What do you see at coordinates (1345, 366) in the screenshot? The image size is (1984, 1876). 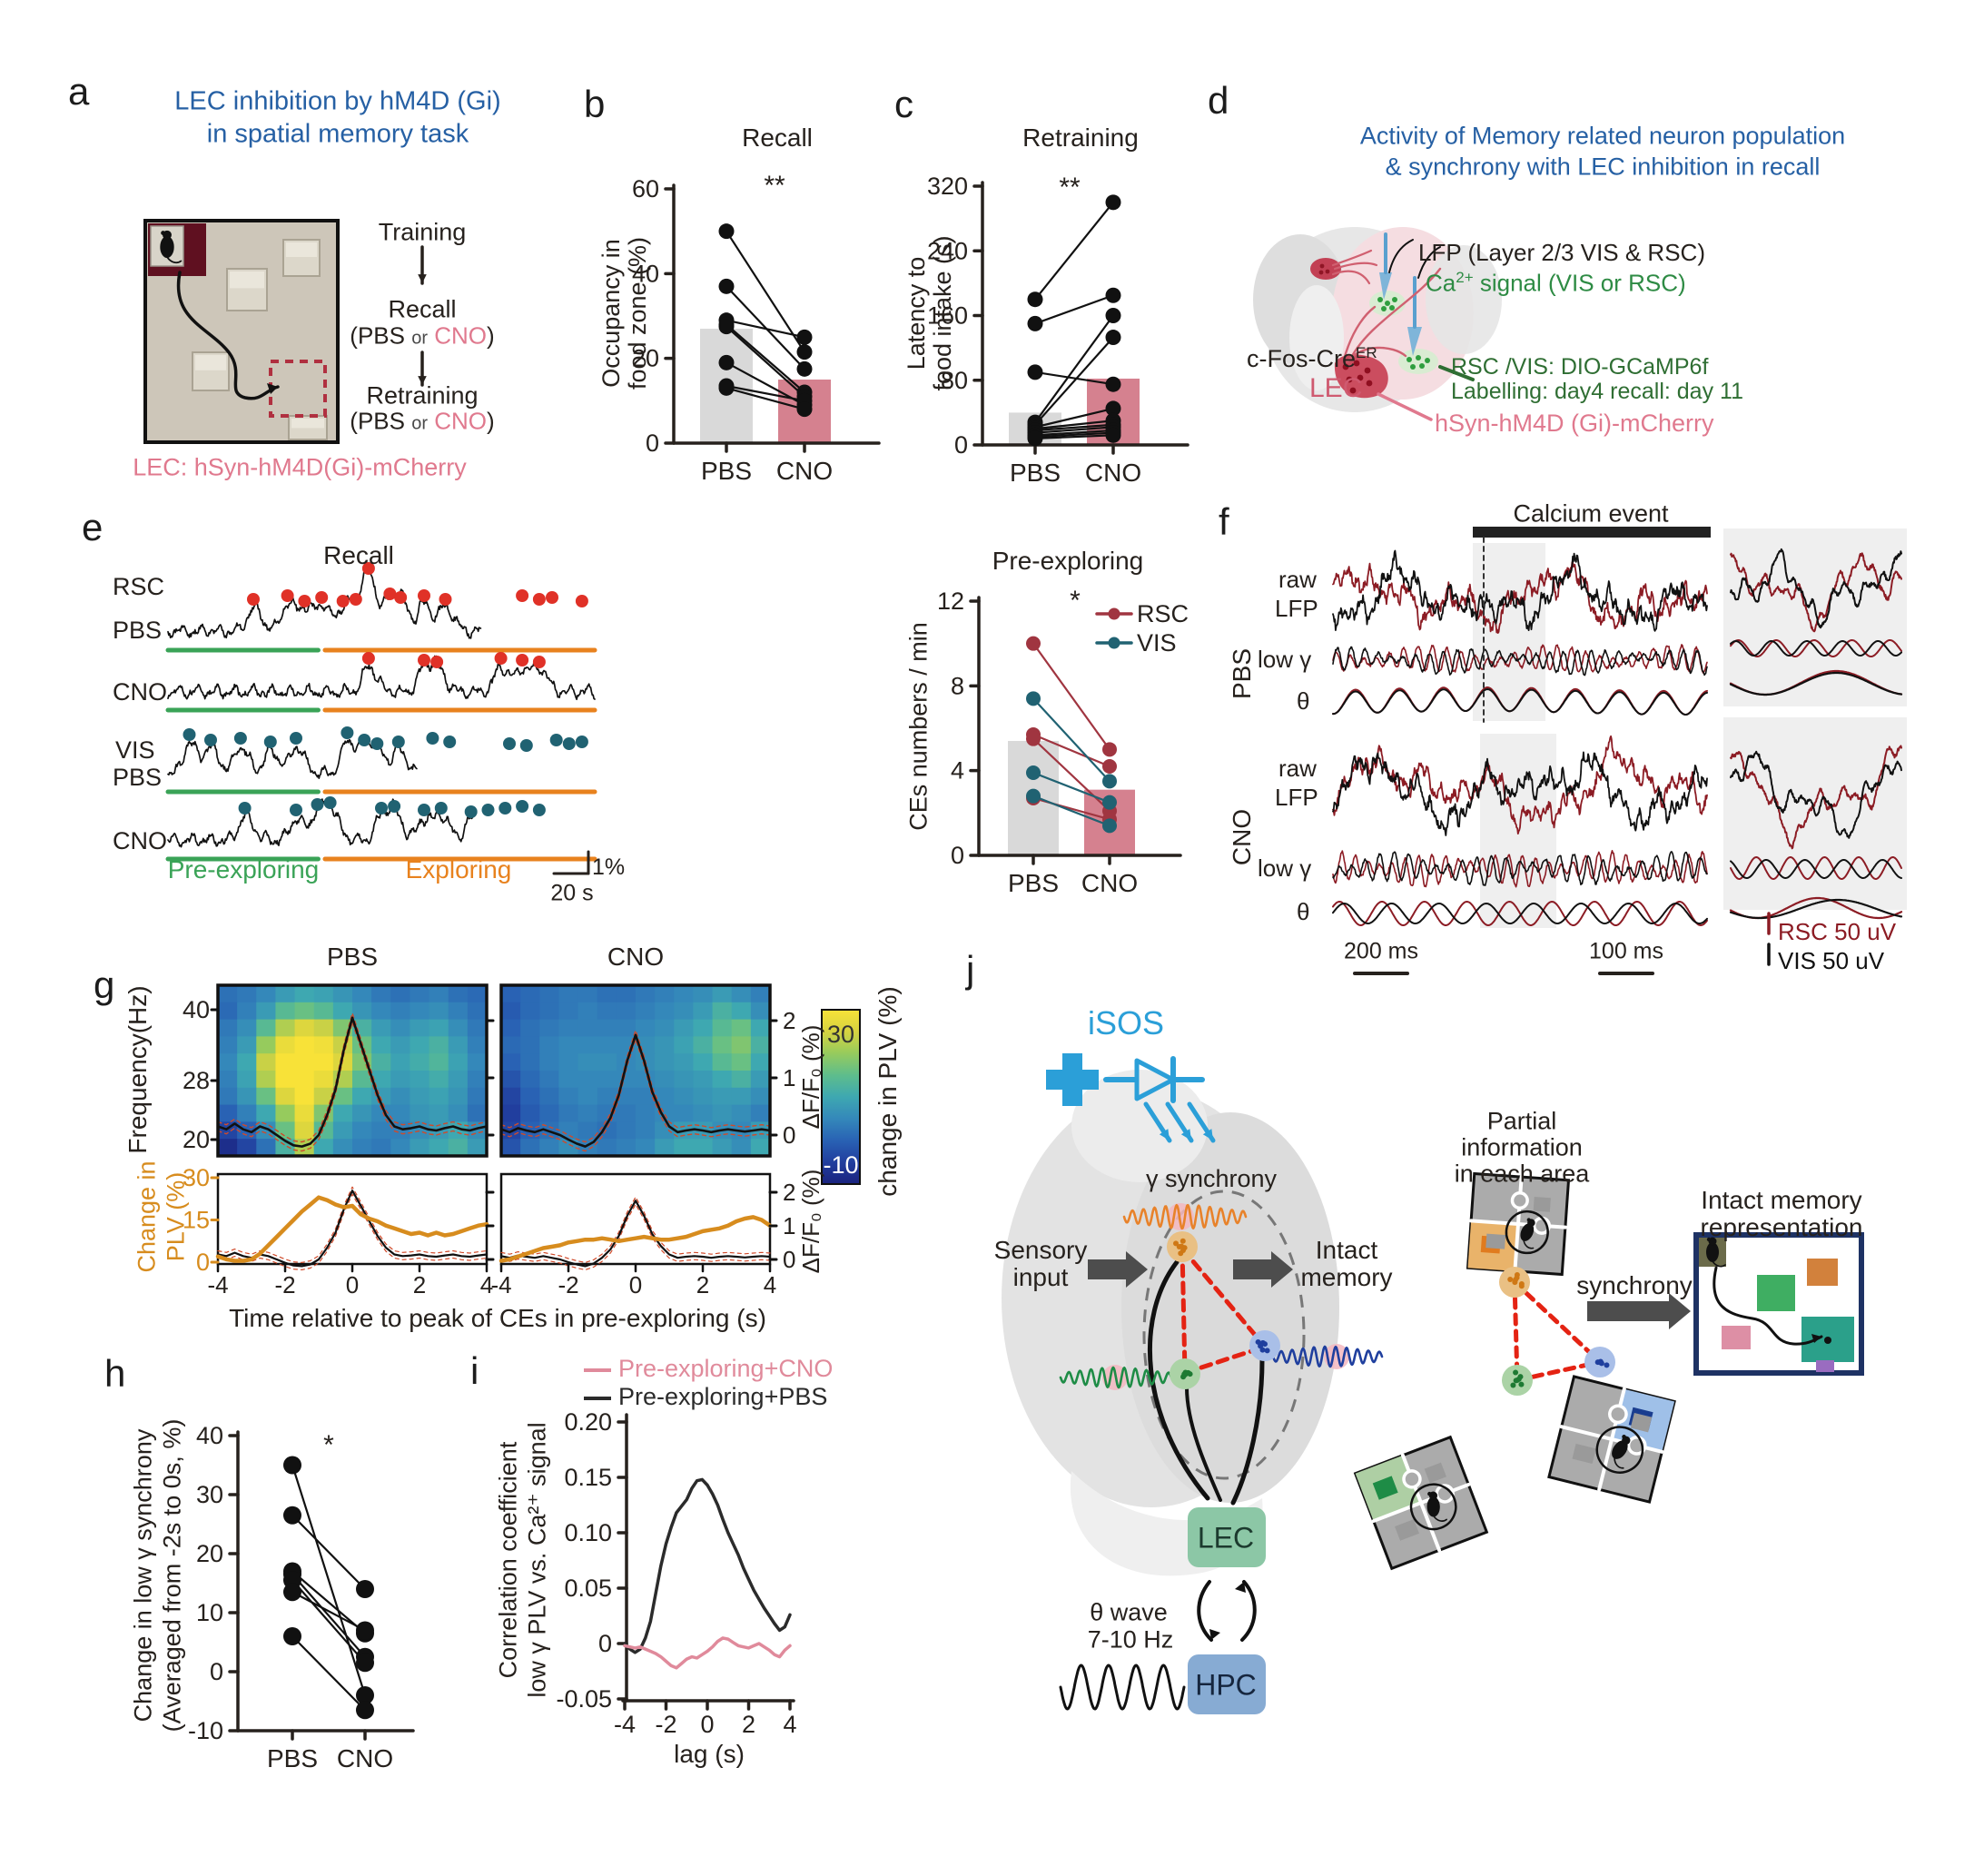 I see `lec-cell-dot` at bounding box center [1345, 366].